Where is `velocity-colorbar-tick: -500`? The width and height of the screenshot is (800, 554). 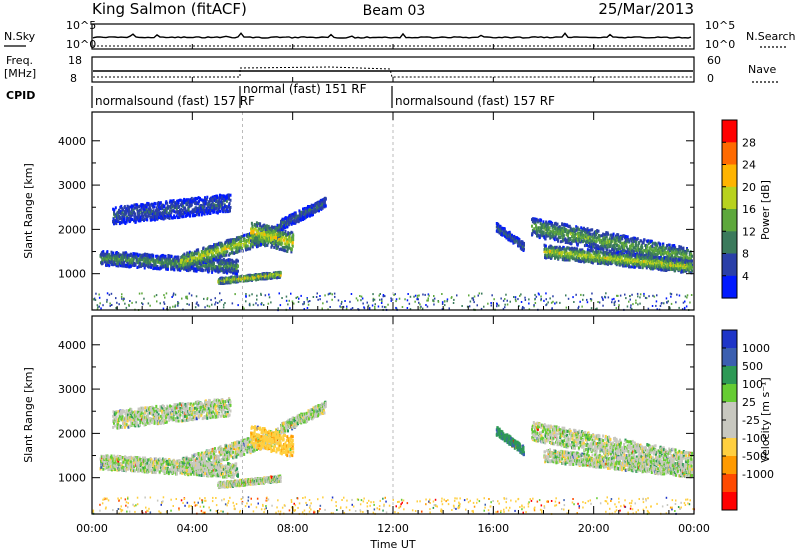 velocity-colorbar-tick: -500 is located at coordinates (754, 456).